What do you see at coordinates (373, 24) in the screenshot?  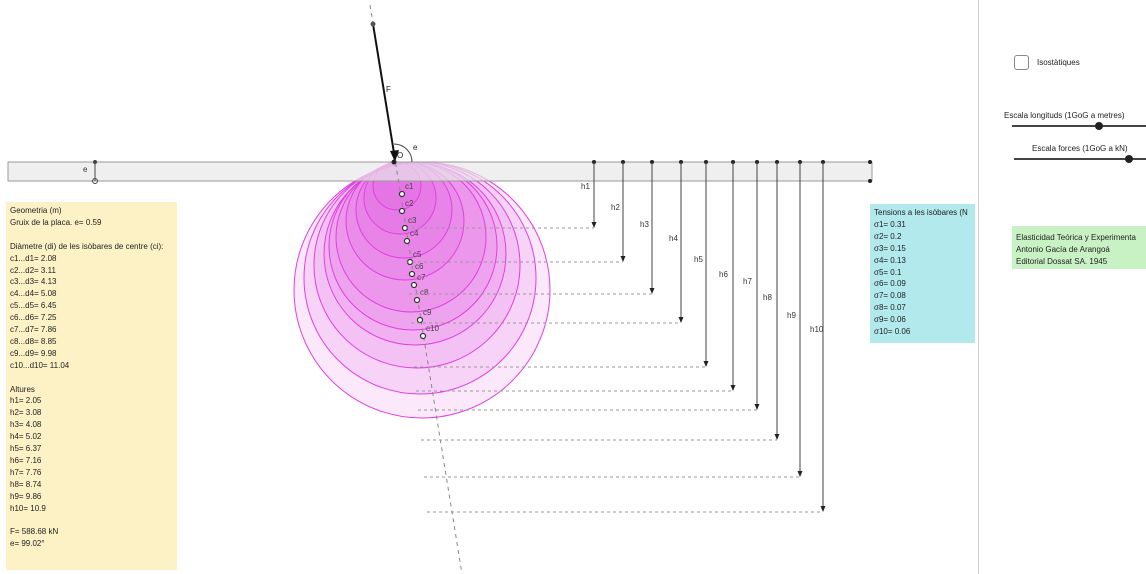 I see `force-tail-point` at bounding box center [373, 24].